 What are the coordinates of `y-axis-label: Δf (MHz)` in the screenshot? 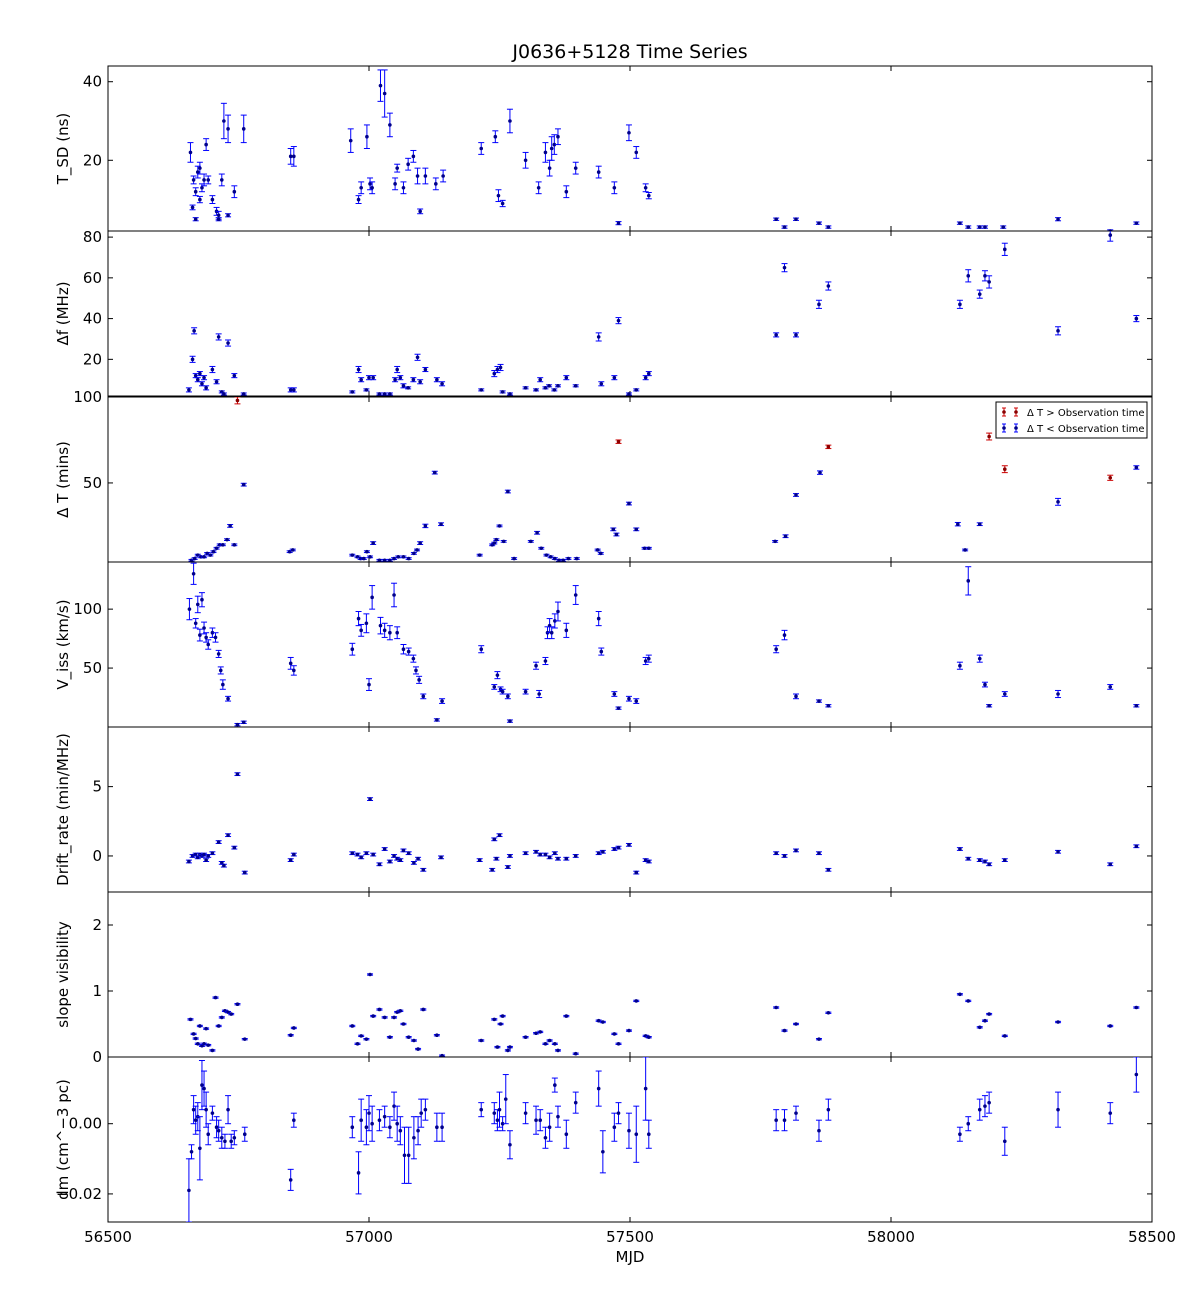 It's located at (63, 313).